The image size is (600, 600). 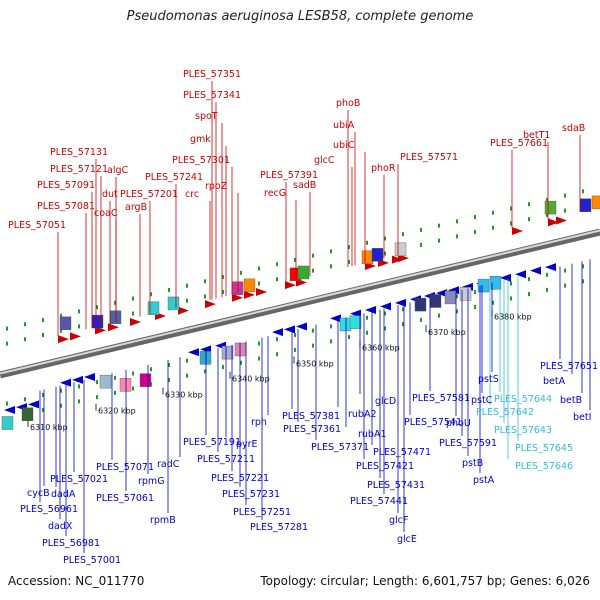 What do you see at coordinates (216, 186) in the screenshot?
I see `gene-label: rpoZ` at bounding box center [216, 186].